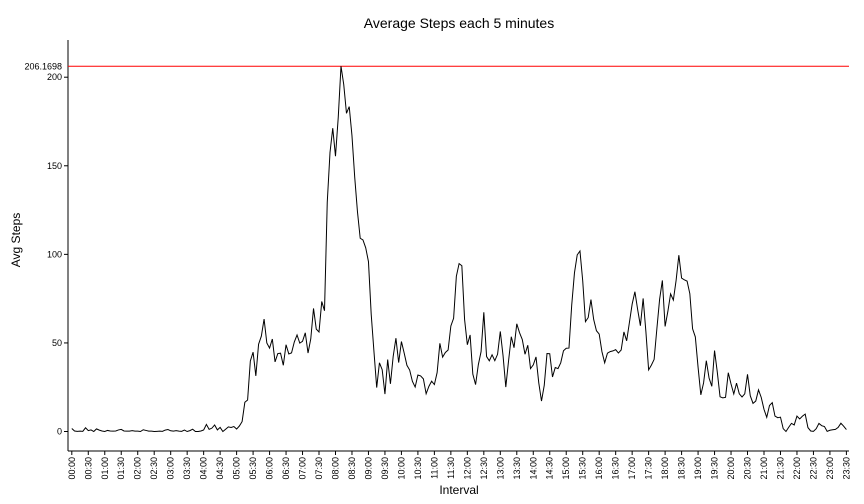  Describe the element at coordinates (270, 468) in the screenshot. I see `x-tick-label: 06:00` at that location.